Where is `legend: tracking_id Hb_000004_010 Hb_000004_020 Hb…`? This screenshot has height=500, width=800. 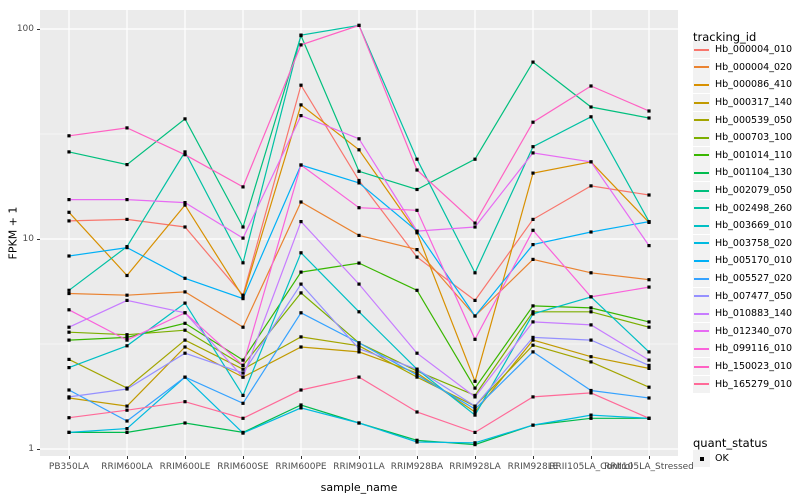
legend: tracking_id Hb_000004_010 Hb_000004_020 Hb… is located at coordinates (746, 250).